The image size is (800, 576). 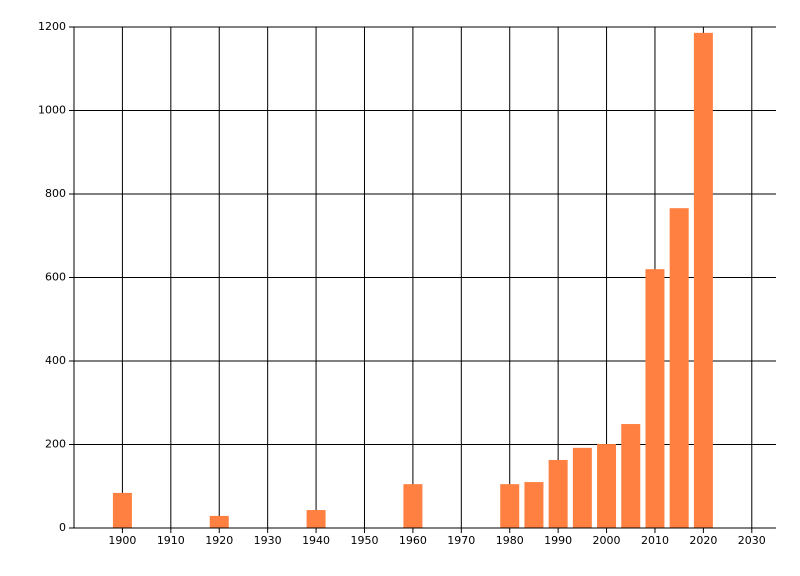 What do you see at coordinates (752, 540) in the screenshot?
I see `x-tick-label: 2030` at bounding box center [752, 540].